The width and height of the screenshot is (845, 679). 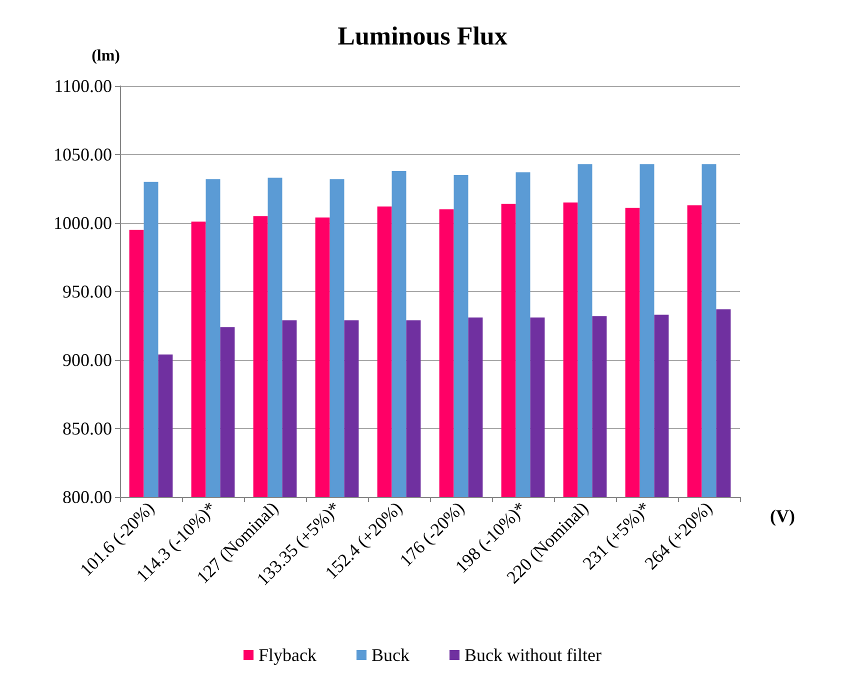 What do you see at coordinates (106, 56) in the screenshot?
I see `y-axis-title: (lm)` at bounding box center [106, 56].